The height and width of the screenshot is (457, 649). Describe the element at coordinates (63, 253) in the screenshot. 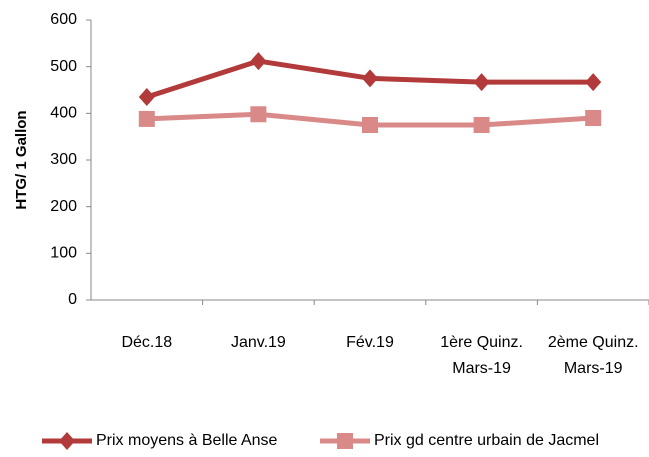

I see `y-tick-label: 100` at that location.